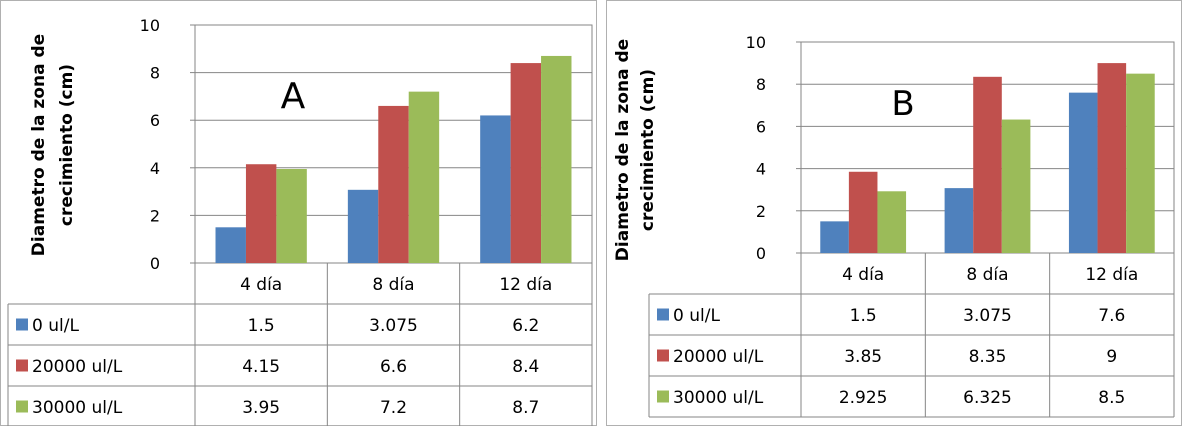 The width and height of the screenshot is (1182, 426). Describe the element at coordinates (525, 285) in the screenshot. I see `chart-a-category-label: 12 día` at that location.